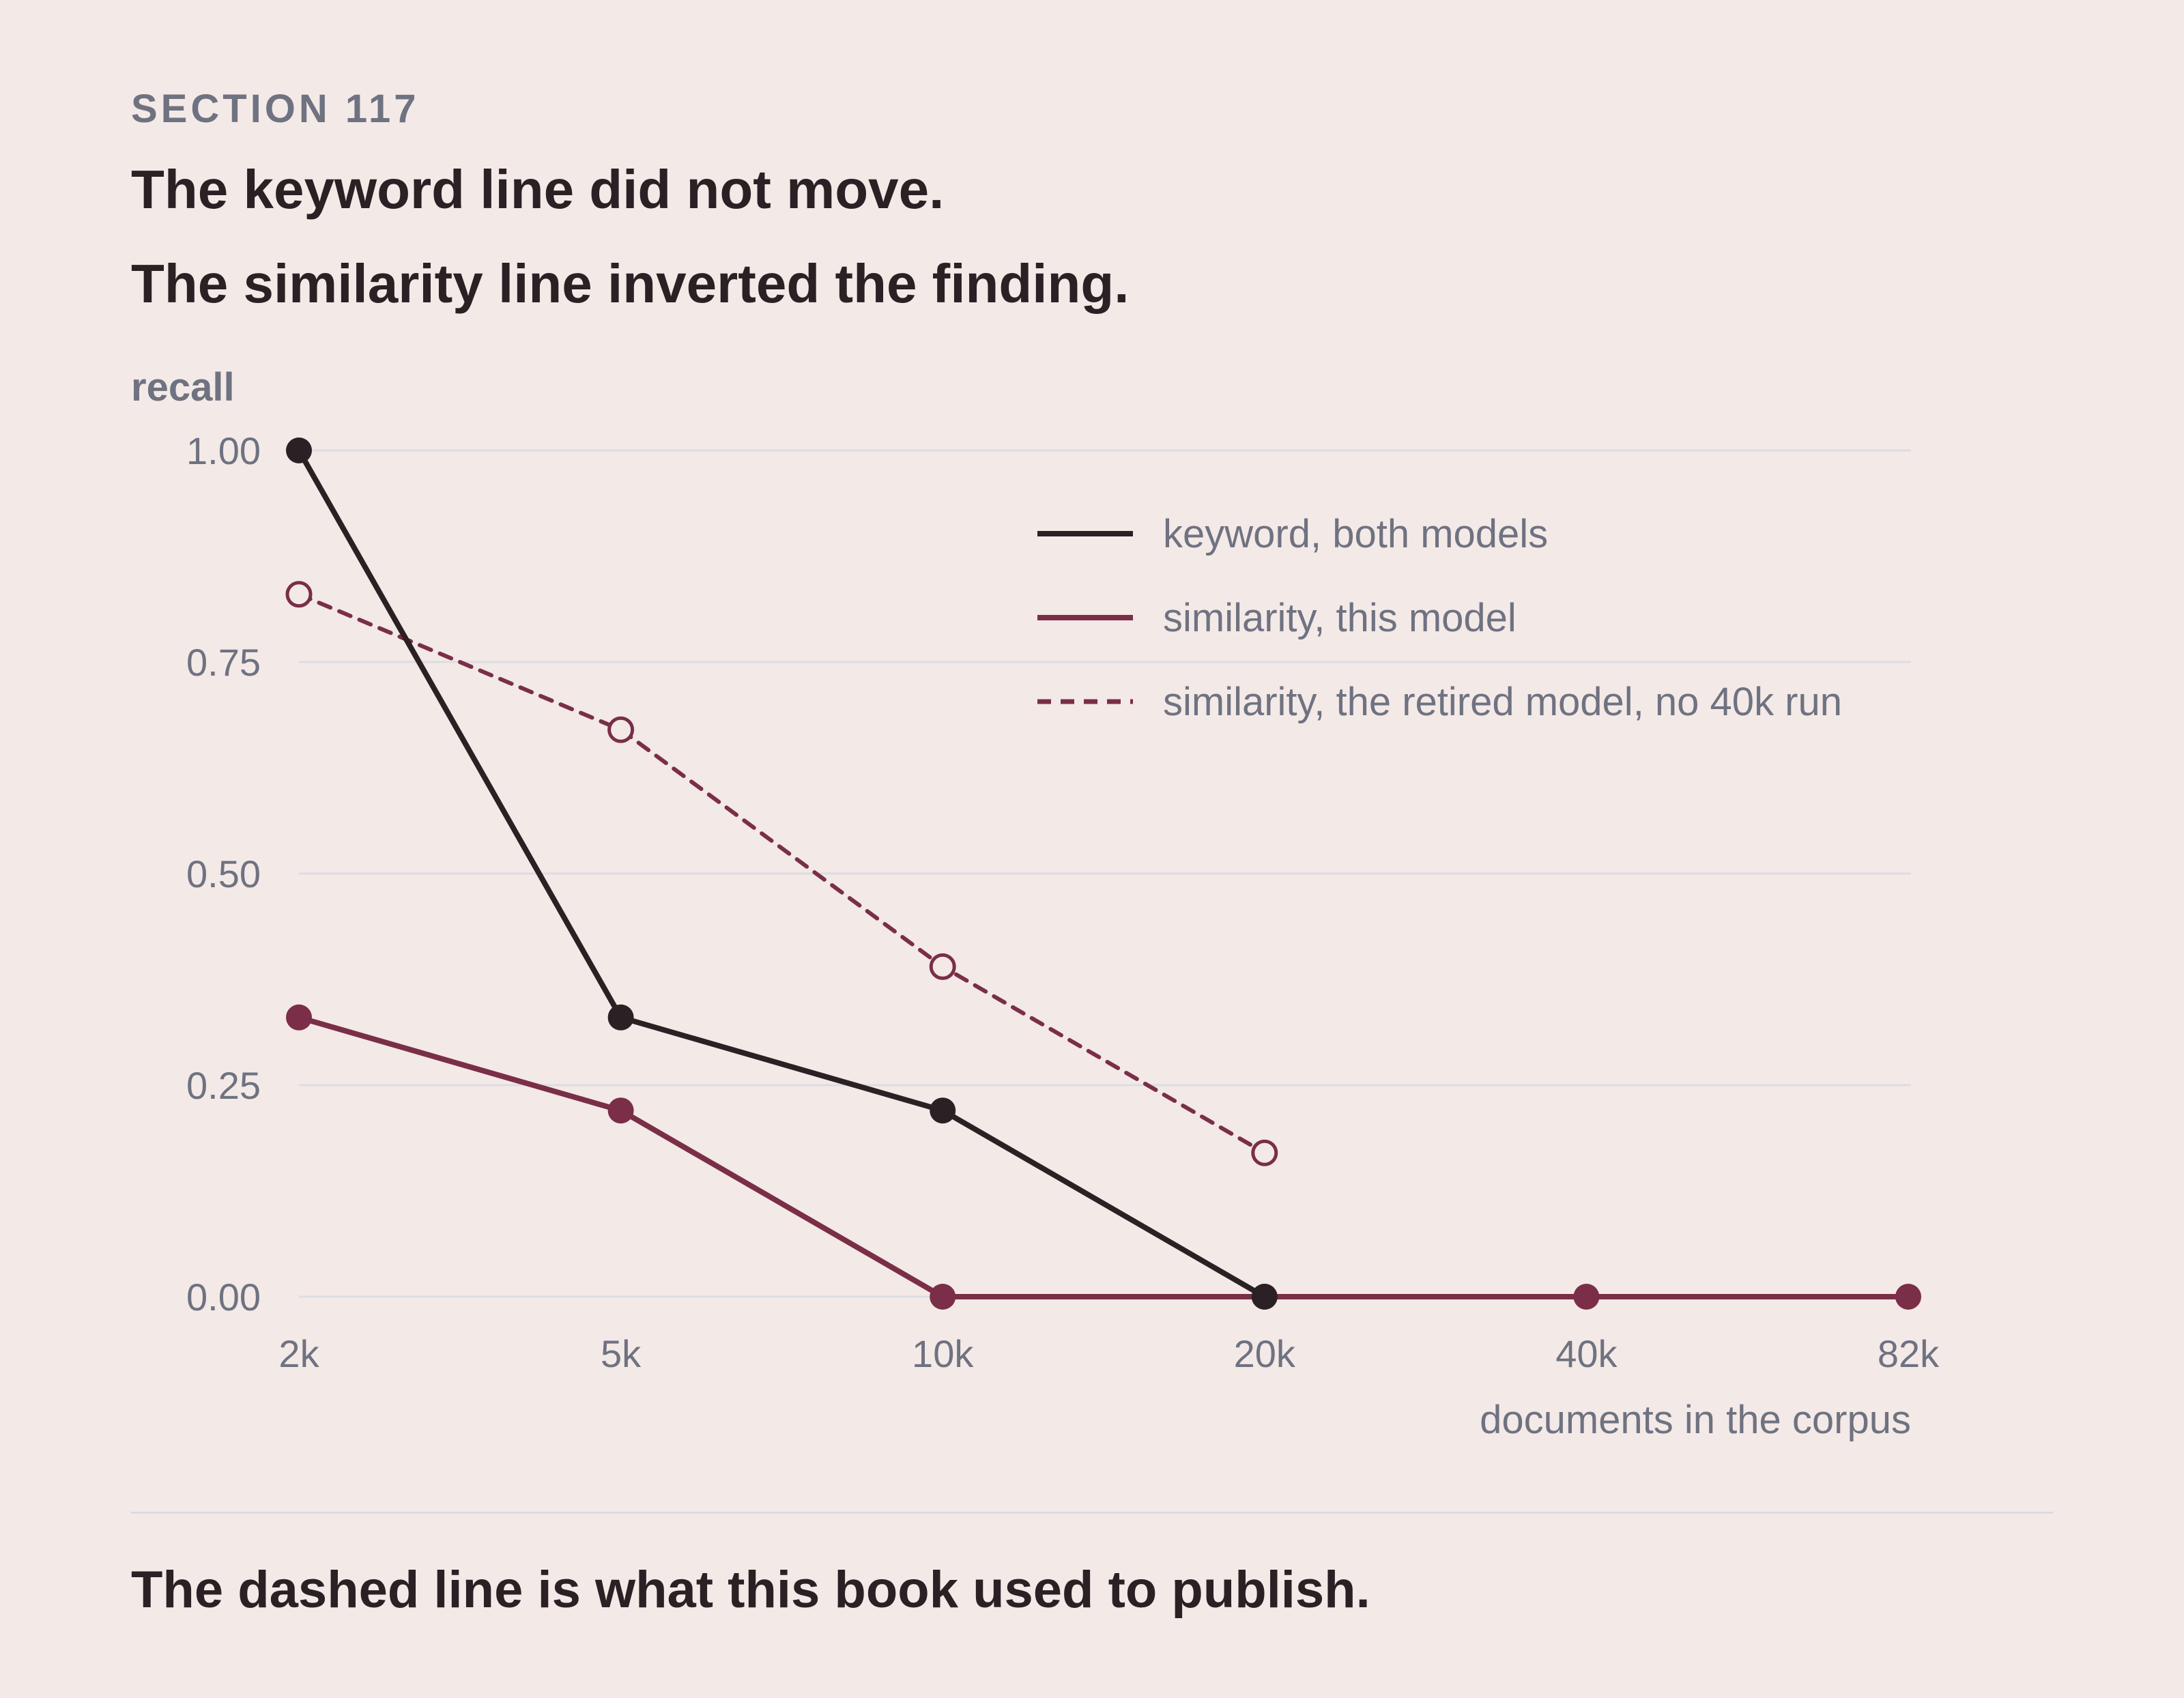 Image resolution: width=2184 pixels, height=1698 pixels. I want to click on y-tick-label: 0.75, so click(223, 662).